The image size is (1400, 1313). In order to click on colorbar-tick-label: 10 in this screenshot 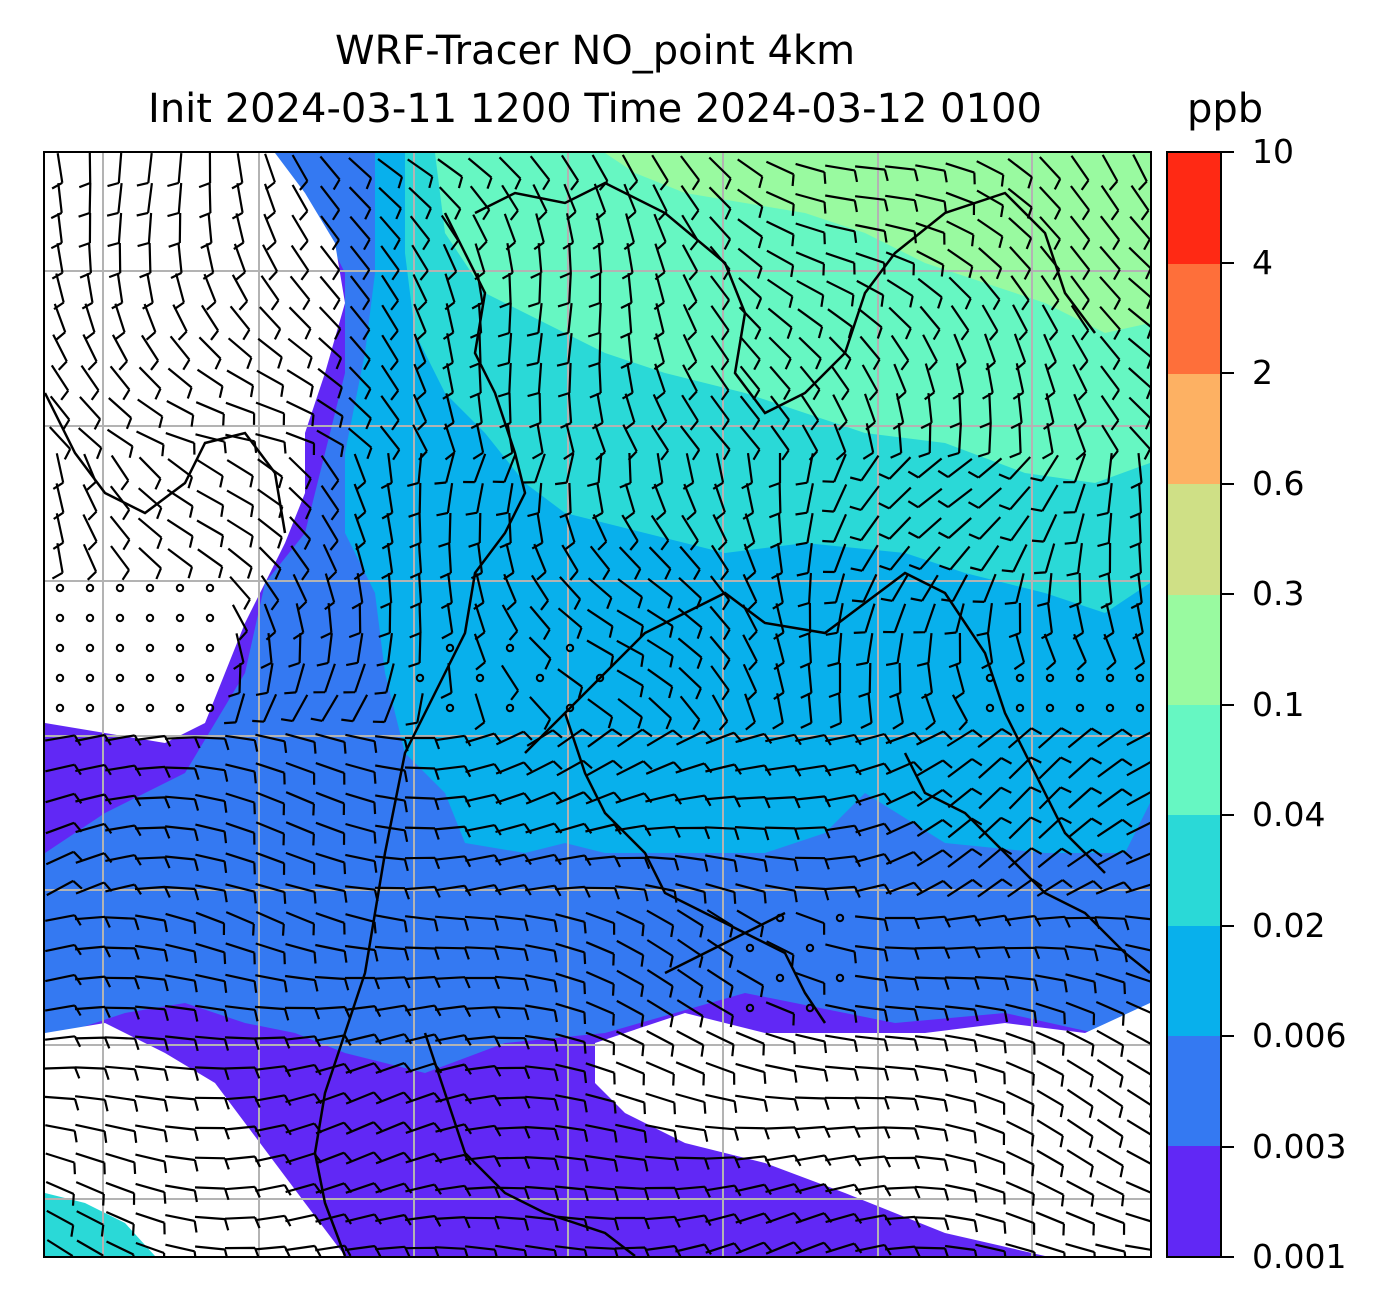, I will do `click(1273, 151)`.